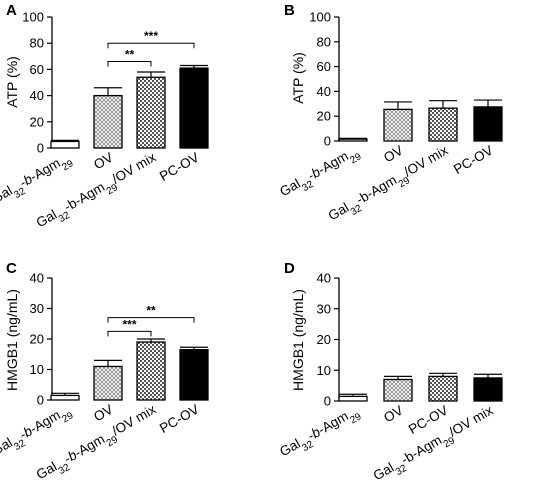 The width and height of the screenshot is (550, 504). I want to click on panel-letter: C, so click(11, 268).